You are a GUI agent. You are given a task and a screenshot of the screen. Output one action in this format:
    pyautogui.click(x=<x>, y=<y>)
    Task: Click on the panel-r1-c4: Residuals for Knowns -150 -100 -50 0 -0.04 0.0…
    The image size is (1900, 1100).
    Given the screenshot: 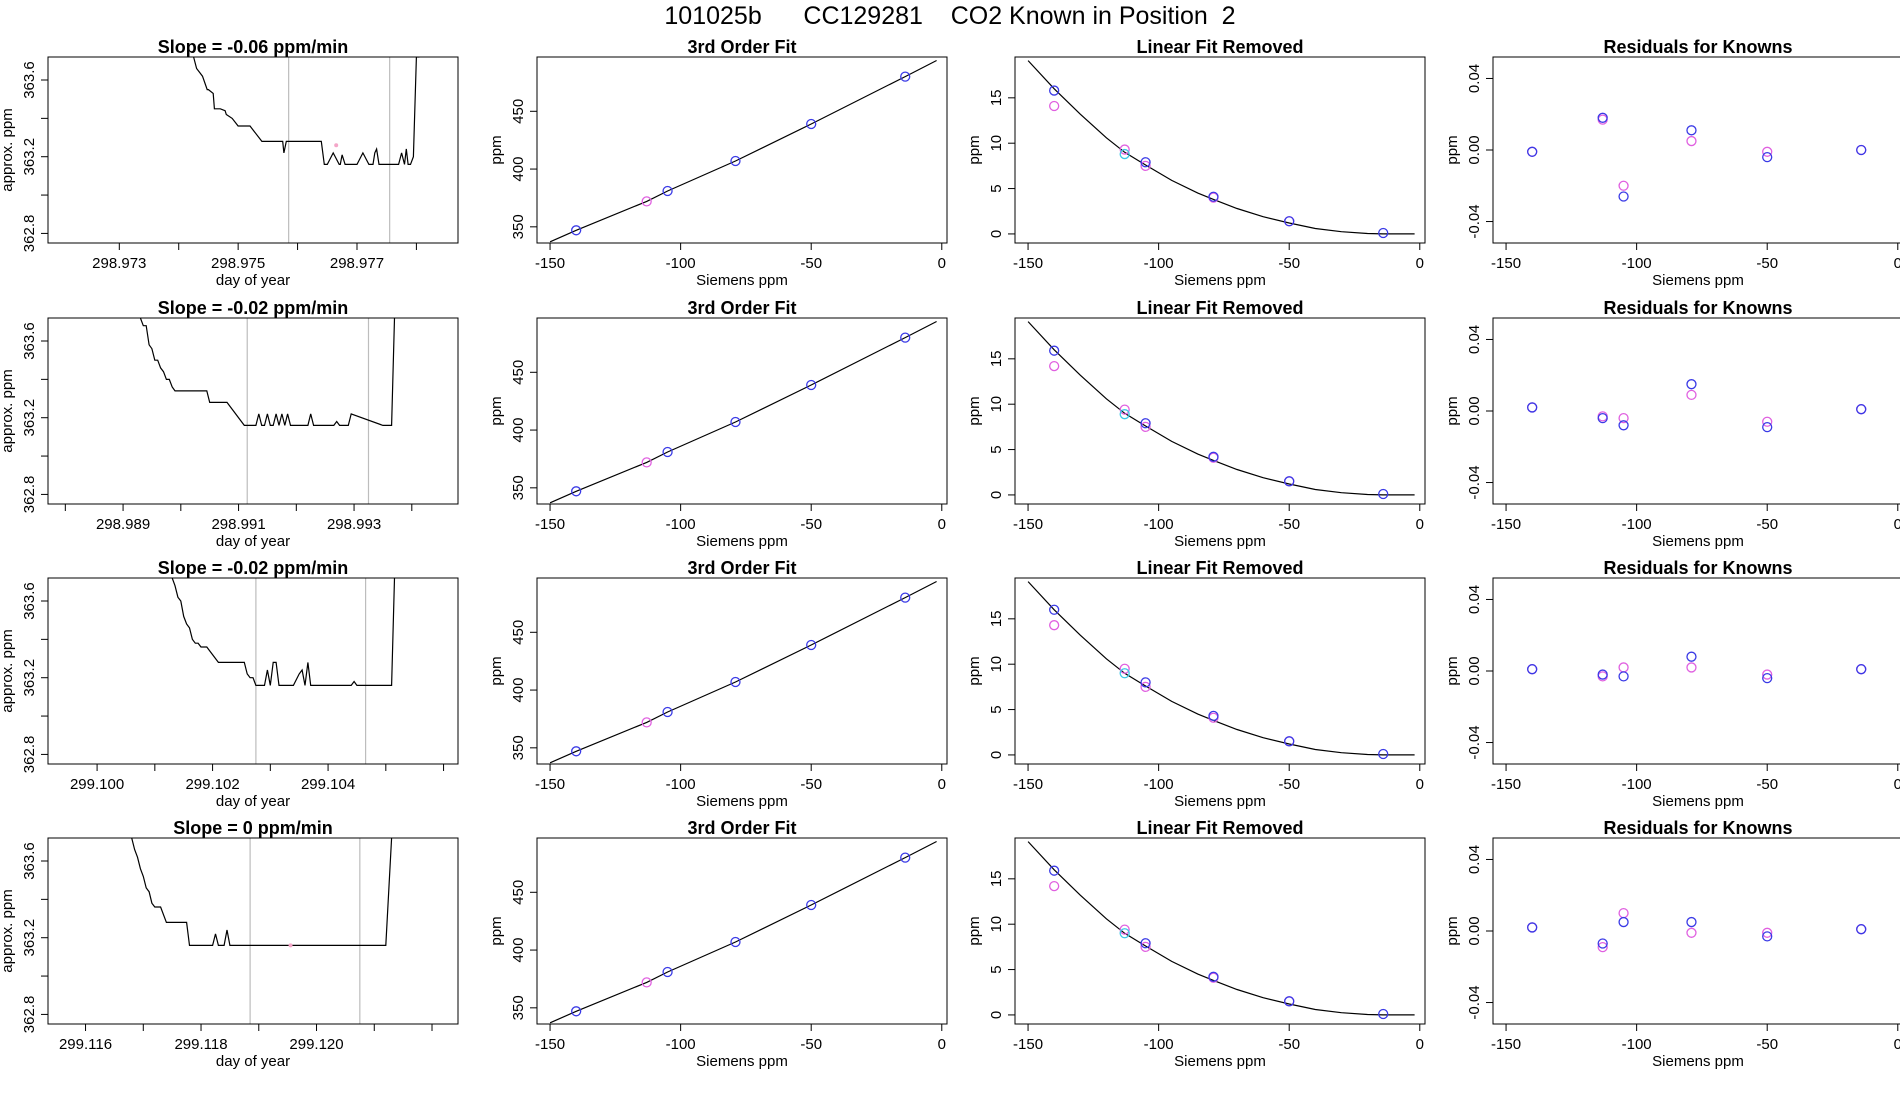 What is the action you would take?
    pyautogui.click(x=1672, y=163)
    